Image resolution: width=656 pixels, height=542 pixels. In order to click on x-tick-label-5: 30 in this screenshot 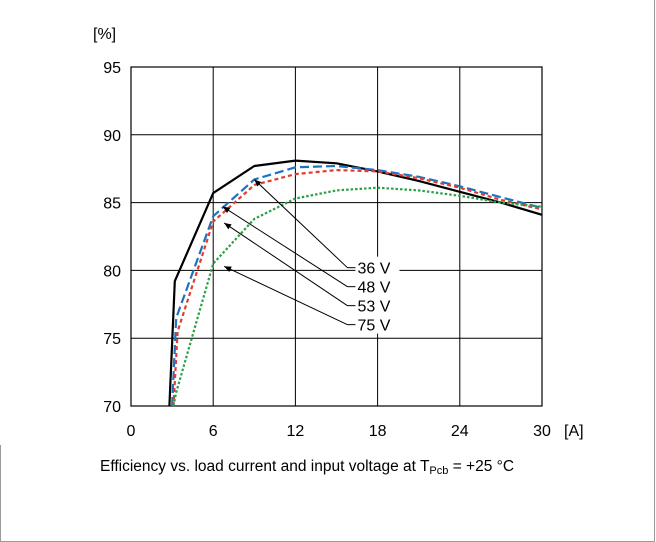, I will do `click(542, 431)`.